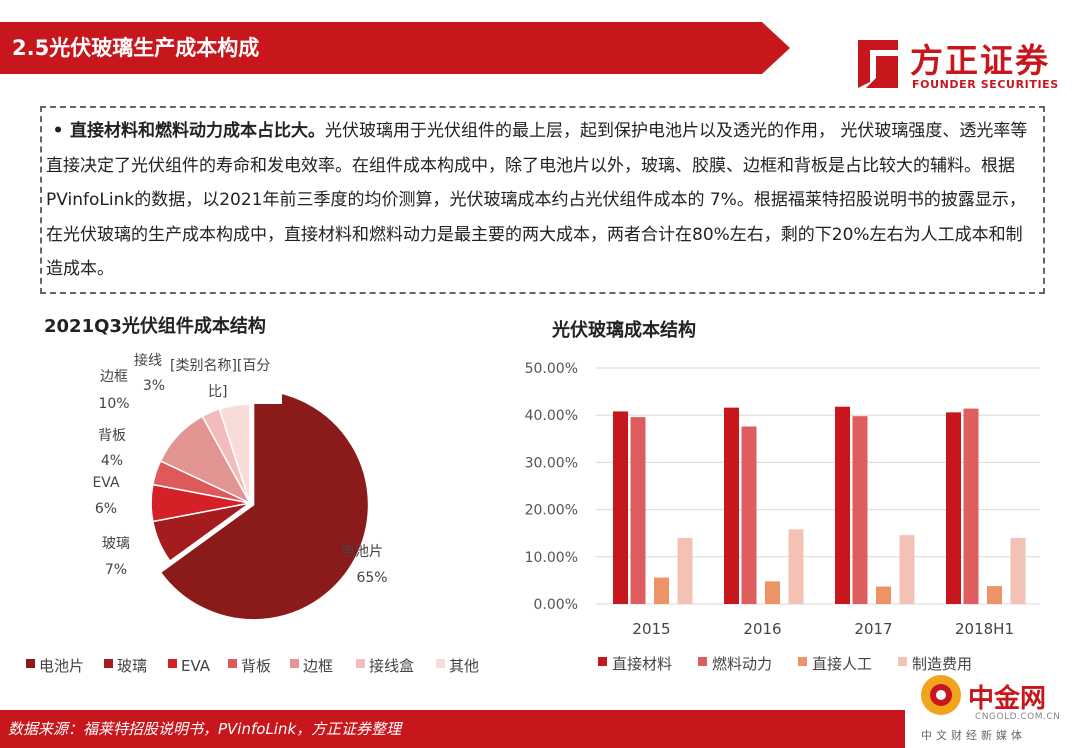 This screenshot has height=748, width=1080. Describe the element at coordinates (973, 735) in the screenshot. I see `watermark-tagline: 中文财经新媒体` at that location.